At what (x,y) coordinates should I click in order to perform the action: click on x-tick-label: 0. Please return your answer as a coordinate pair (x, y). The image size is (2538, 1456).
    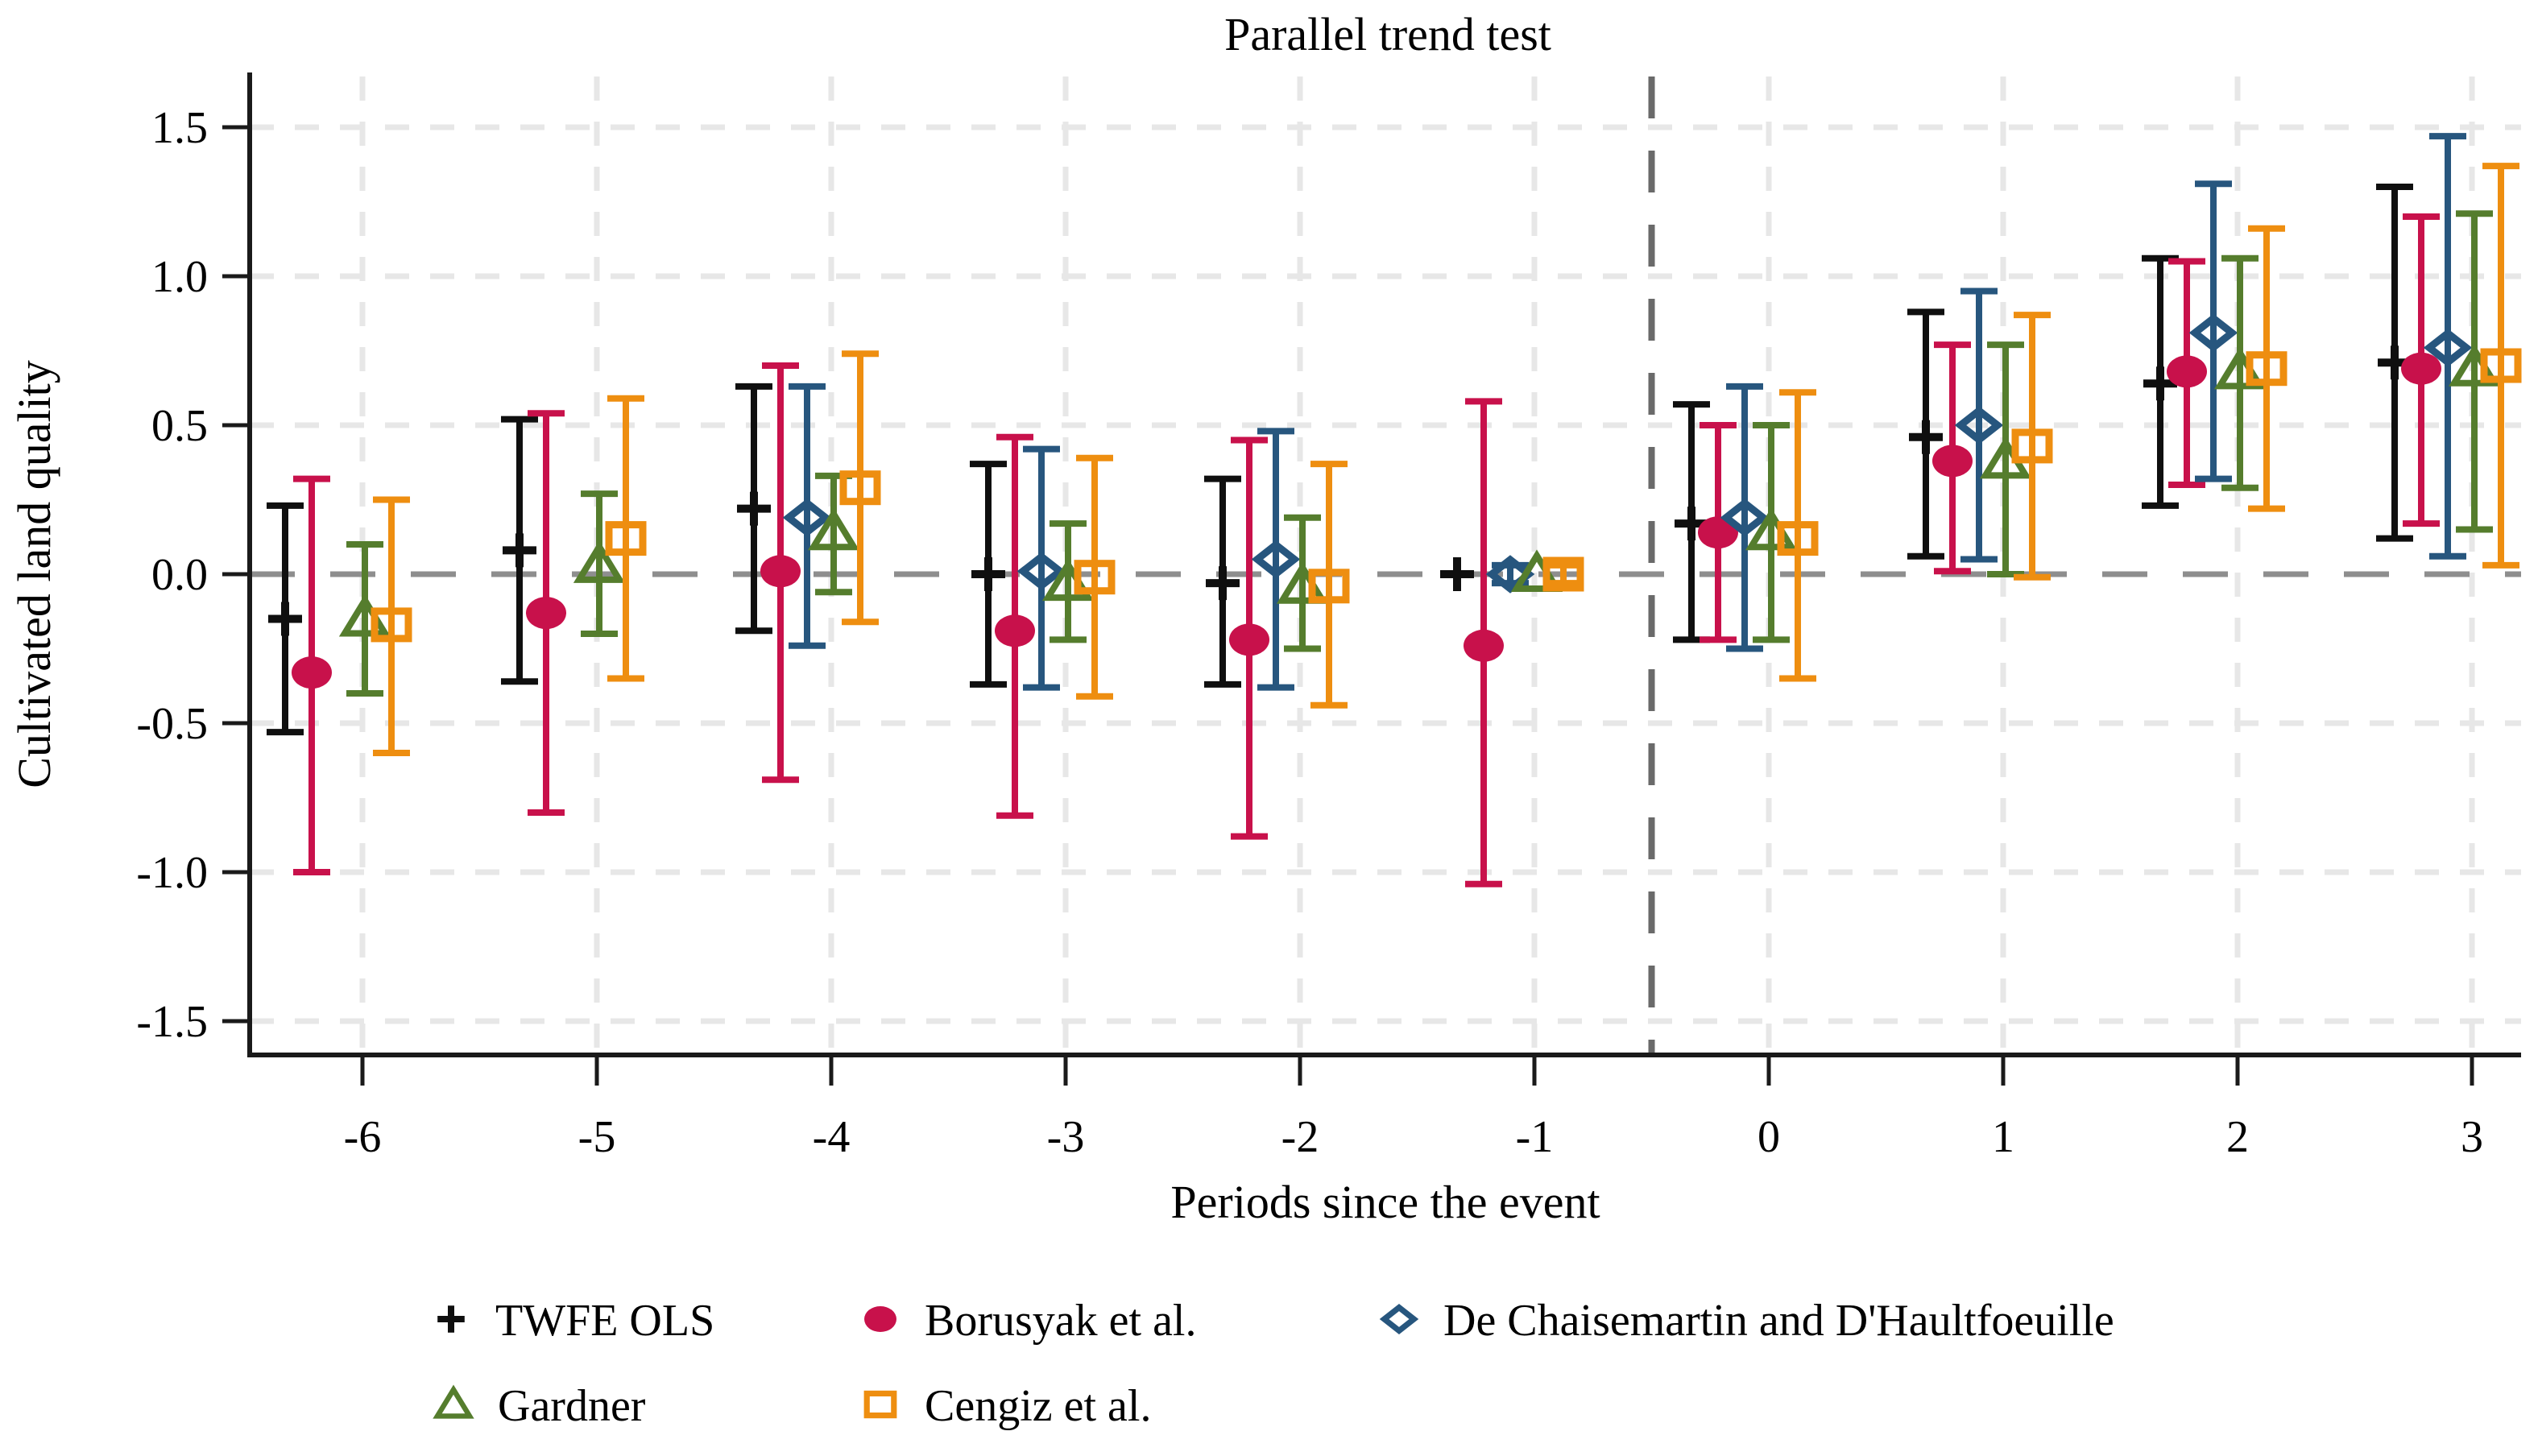
    Looking at the image, I should click on (1769, 1137).